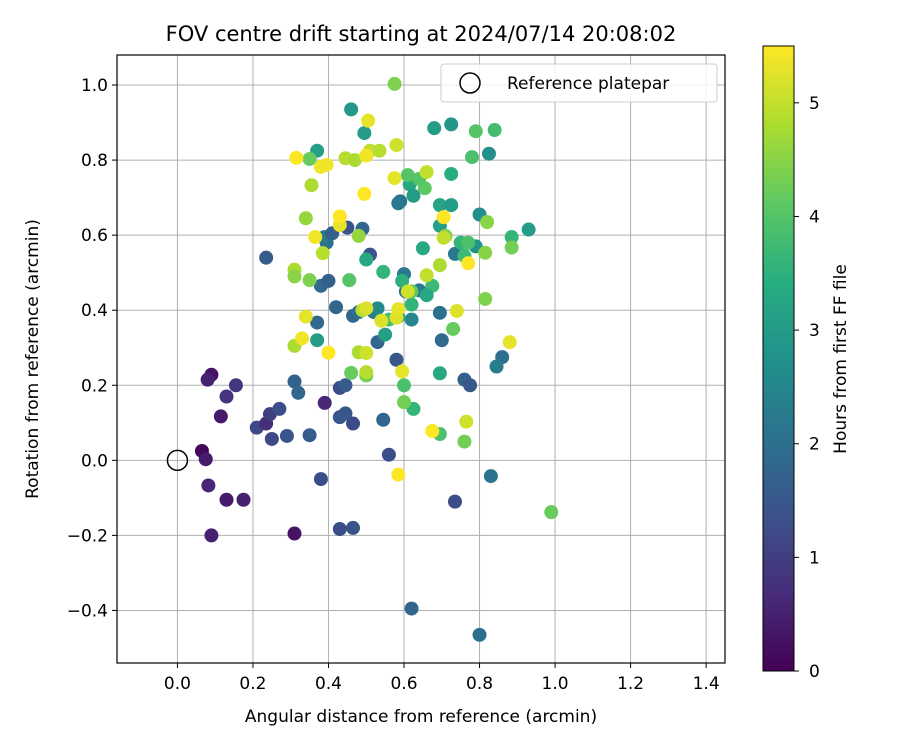 This screenshot has height=750, width=900. I want to click on y-tick-label: 0.0, so click(94, 461).